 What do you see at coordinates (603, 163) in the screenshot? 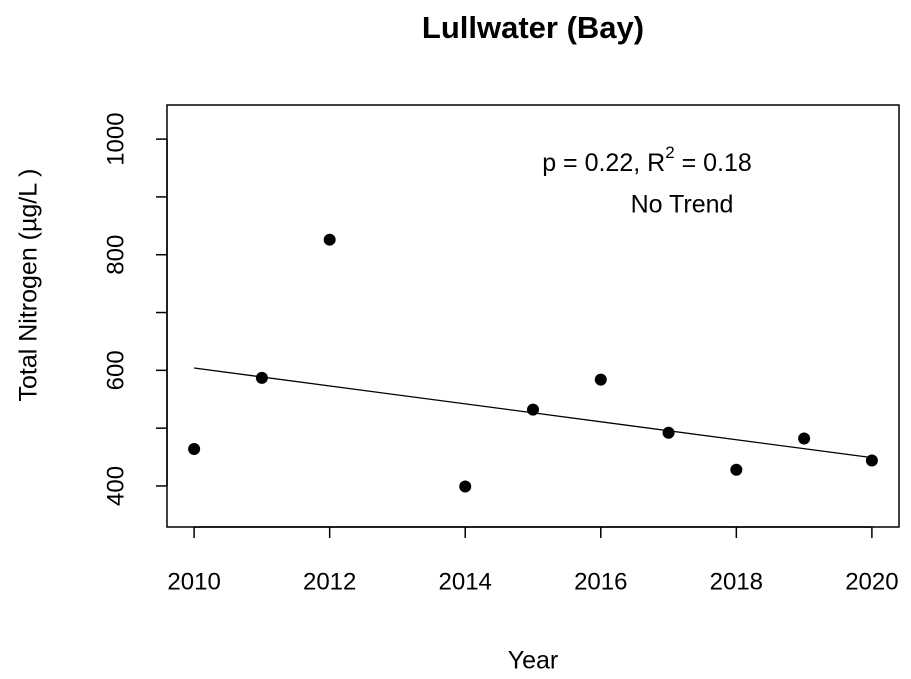
I see `annotation-text: p = 0.22, R` at bounding box center [603, 163].